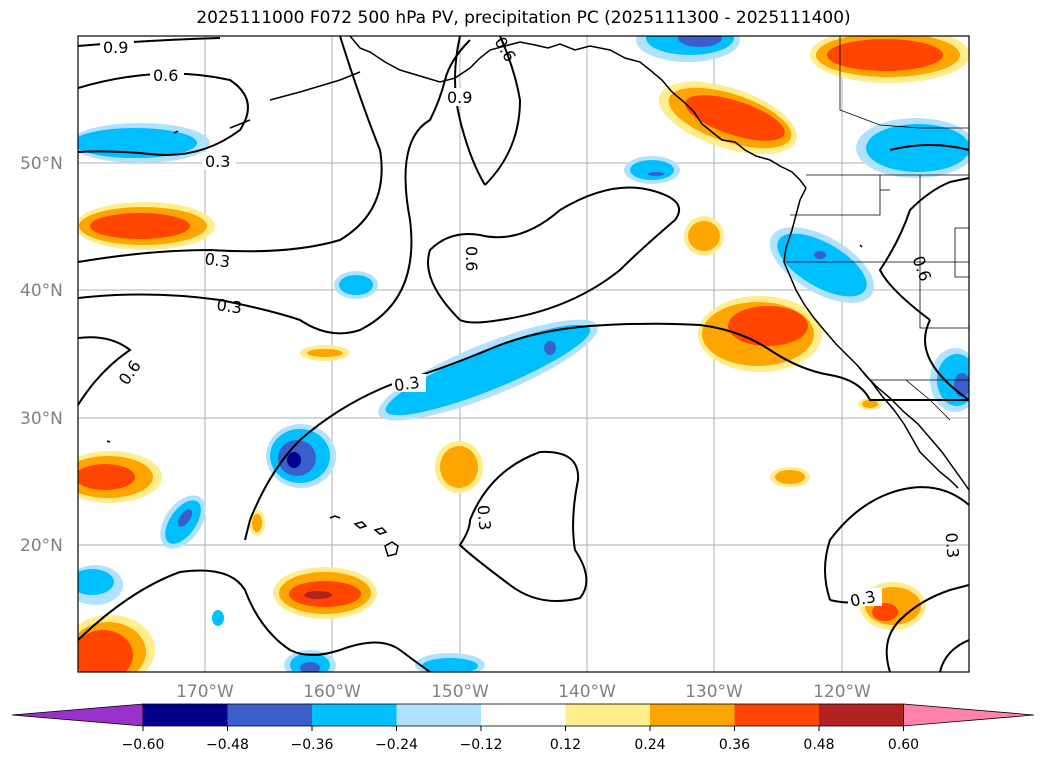 This screenshot has width=1047, height=765. I want to click on colorbar-tick-label: 0.12, so click(565, 745).